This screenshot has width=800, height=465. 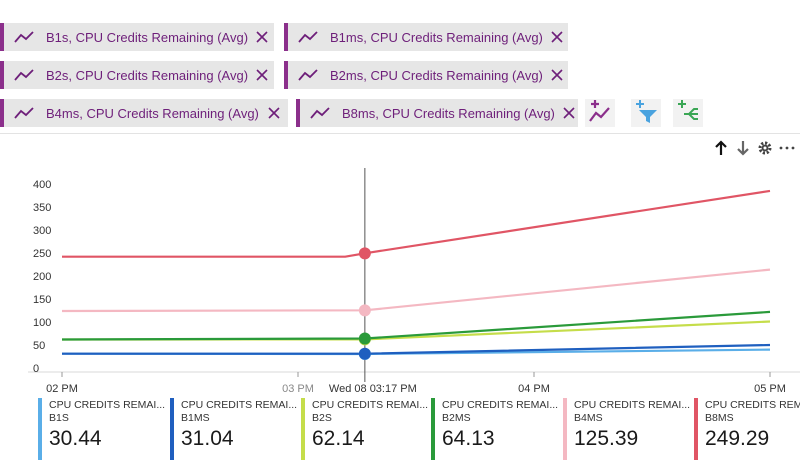 I want to click on legend-value: 64.13, so click(x=468, y=438).